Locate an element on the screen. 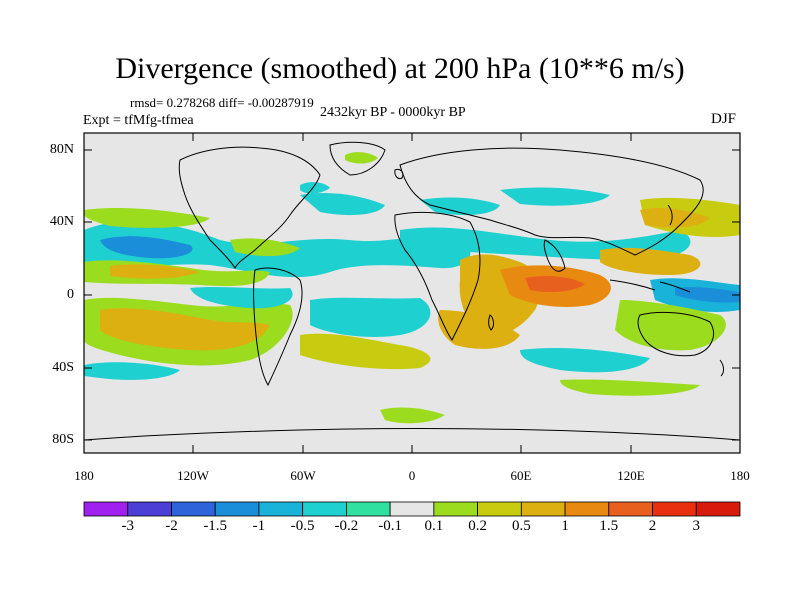 The image size is (800, 600). india-coast is located at coordinates (554, 255).